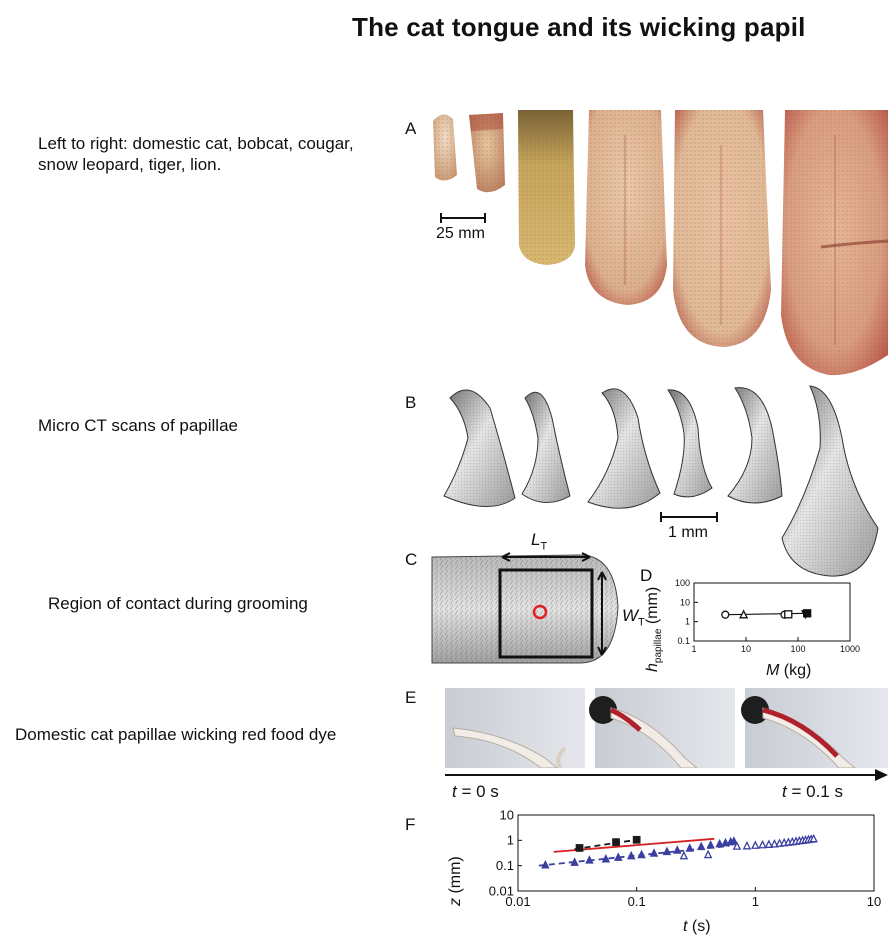  What do you see at coordinates (445, 147) in the screenshot?
I see `tongue-domestic-cat` at bounding box center [445, 147].